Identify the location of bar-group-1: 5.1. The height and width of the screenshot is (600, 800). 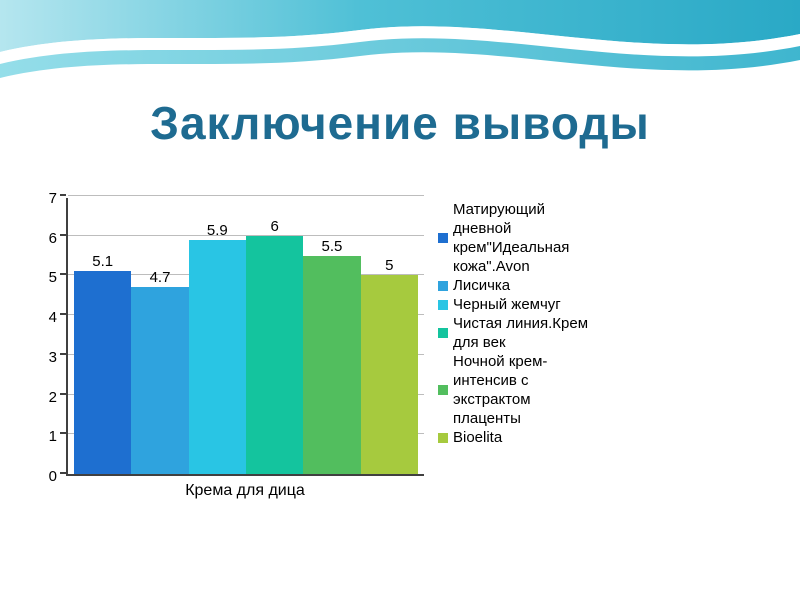
(103, 363).